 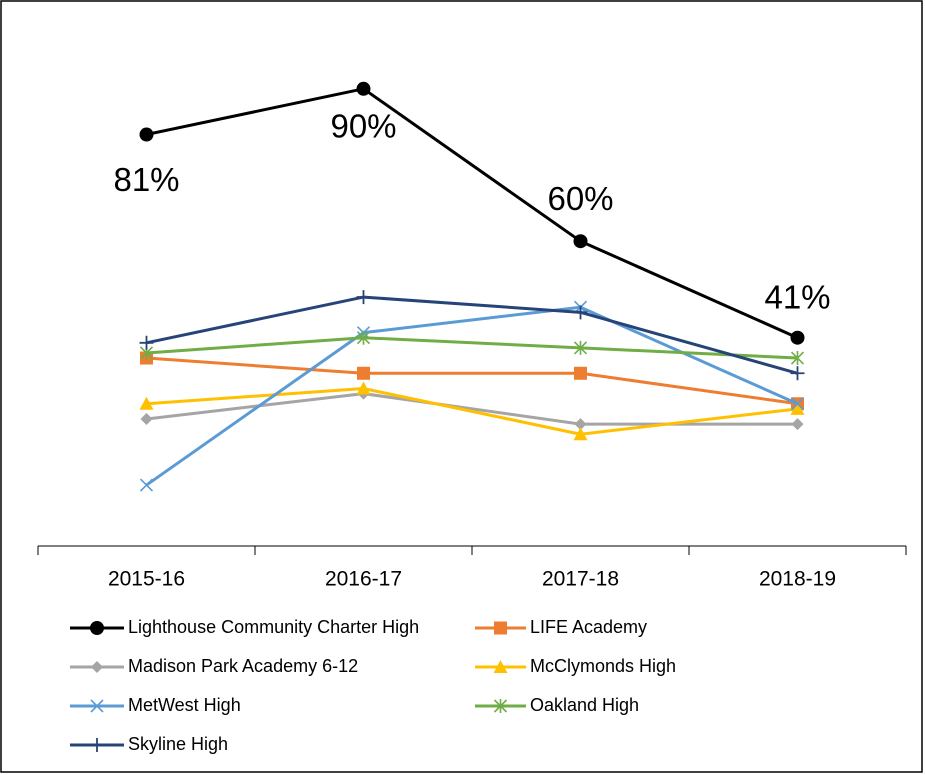 What do you see at coordinates (580, 198) in the screenshot?
I see `data-label: 60%` at bounding box center [580, 198].